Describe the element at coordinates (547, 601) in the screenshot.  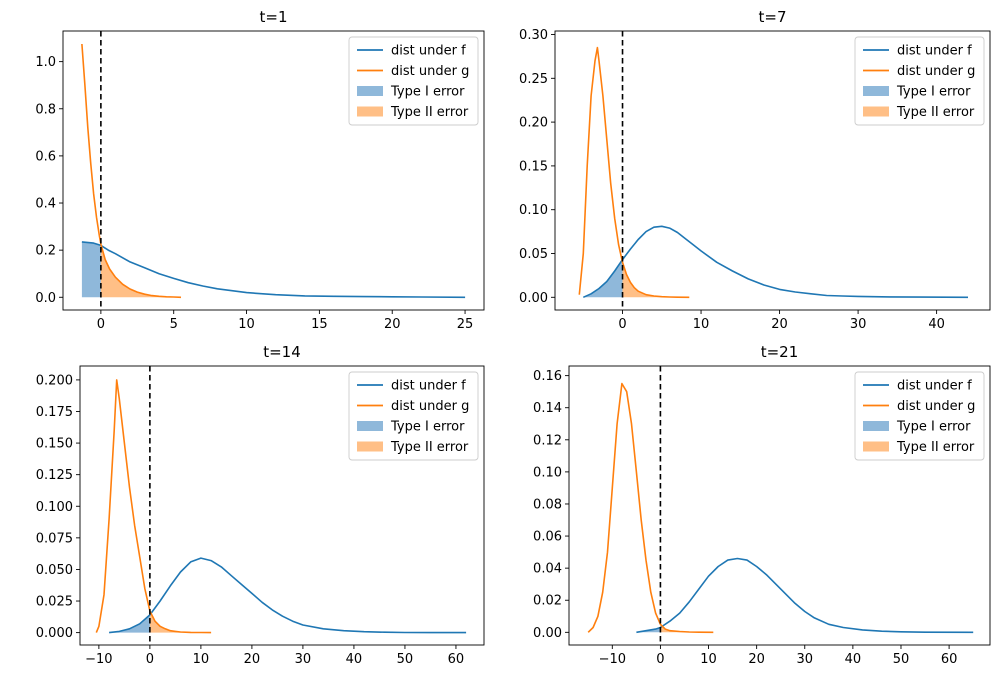
I see `y-tick-label: 0.02` at that location.